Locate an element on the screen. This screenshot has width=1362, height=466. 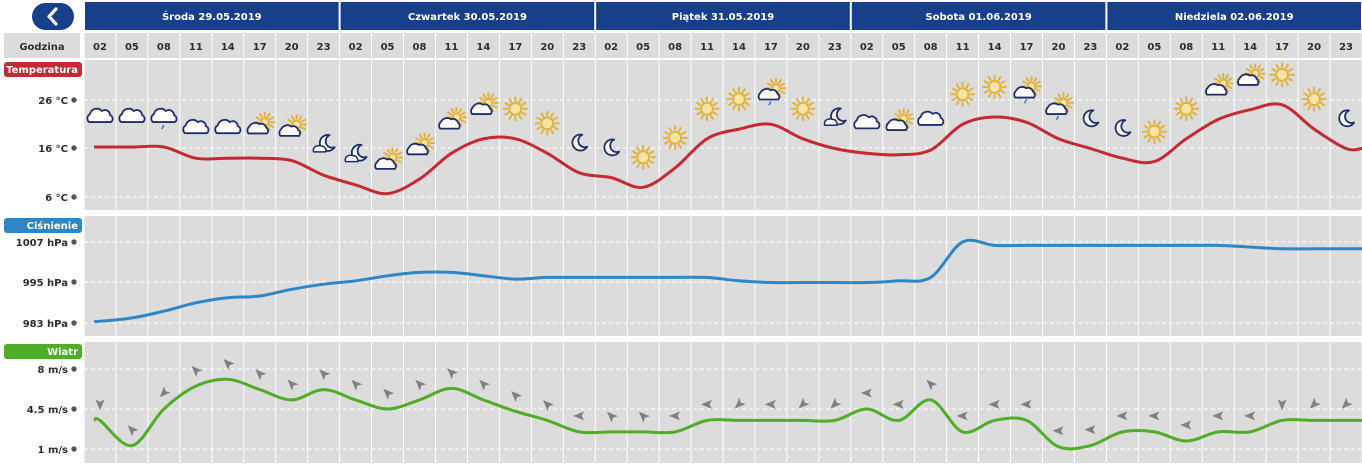
partly-cloudy-rain-icon is located at coordinates (1028, 89).